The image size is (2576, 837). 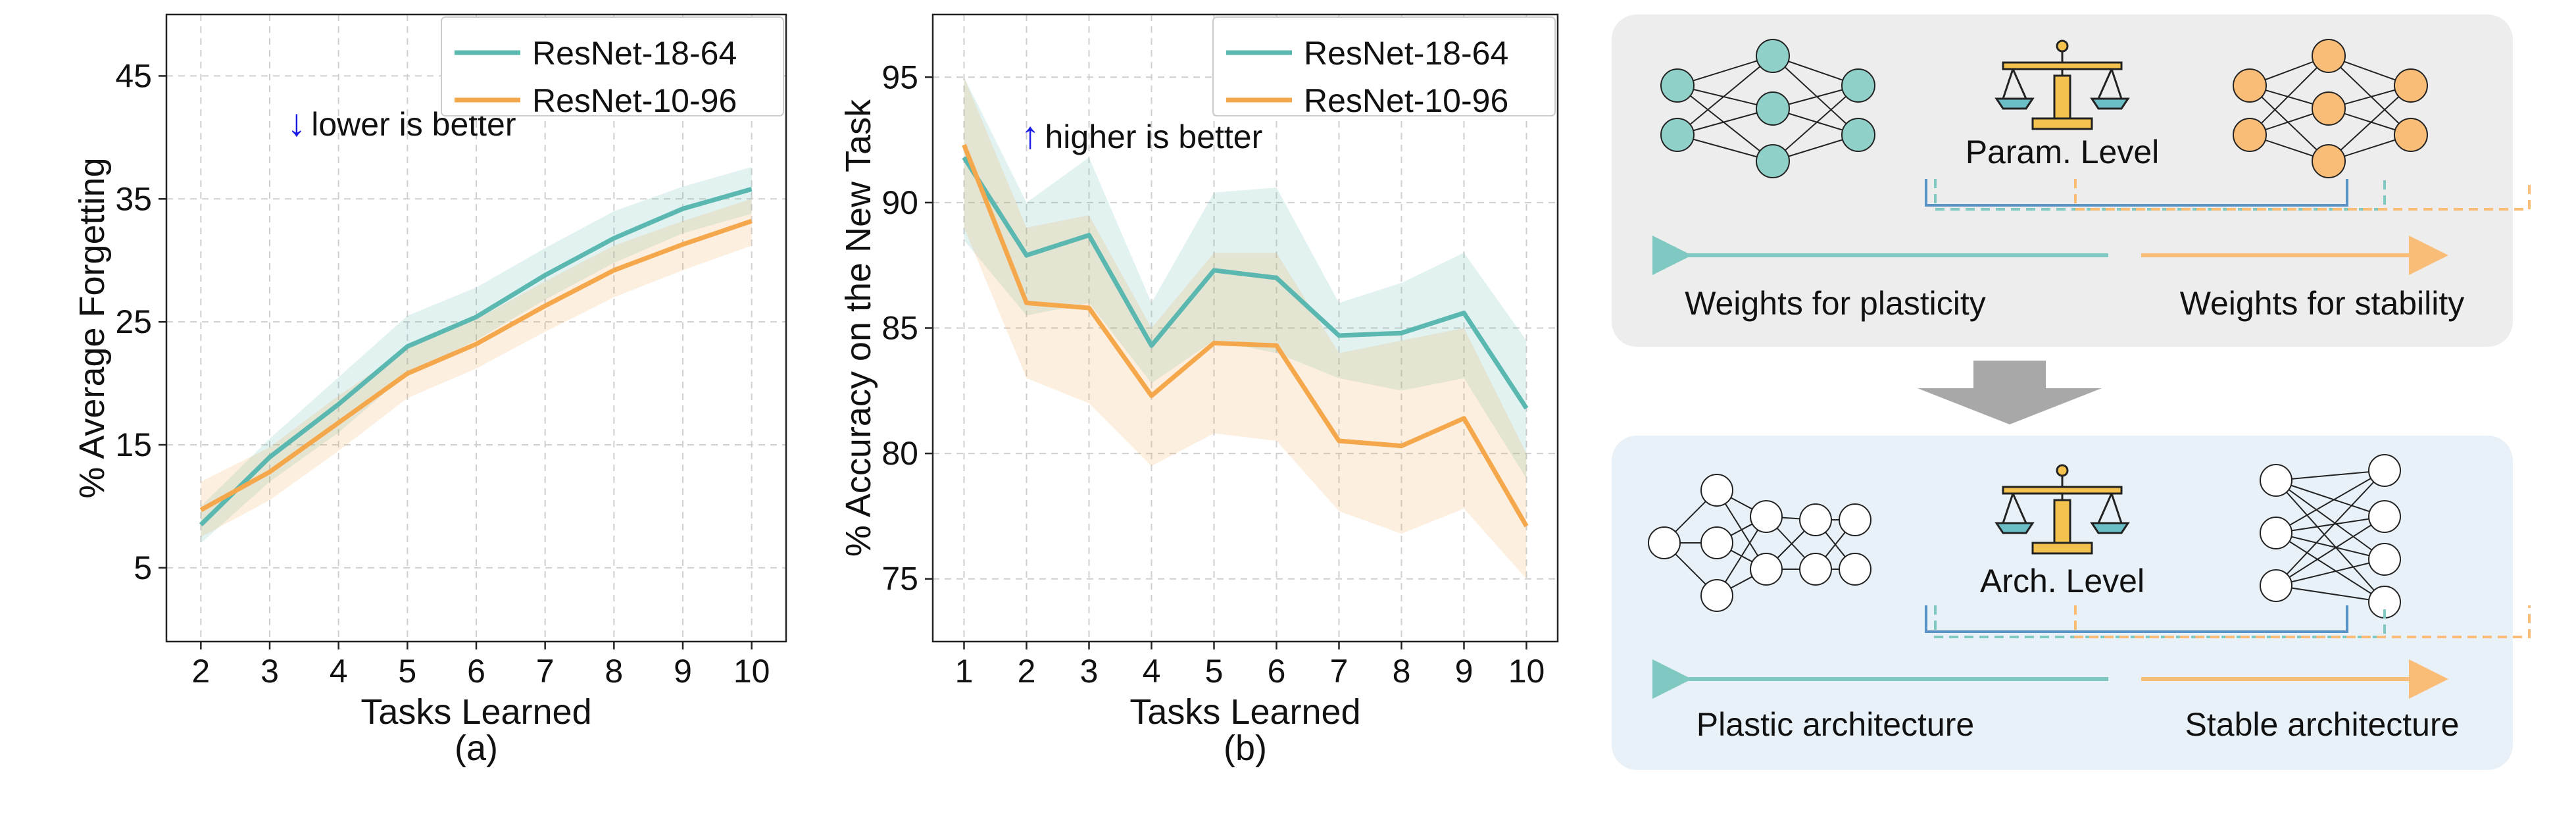 I want to click on arch-level-label: Arch. Level, so click(x=2062, y=581).